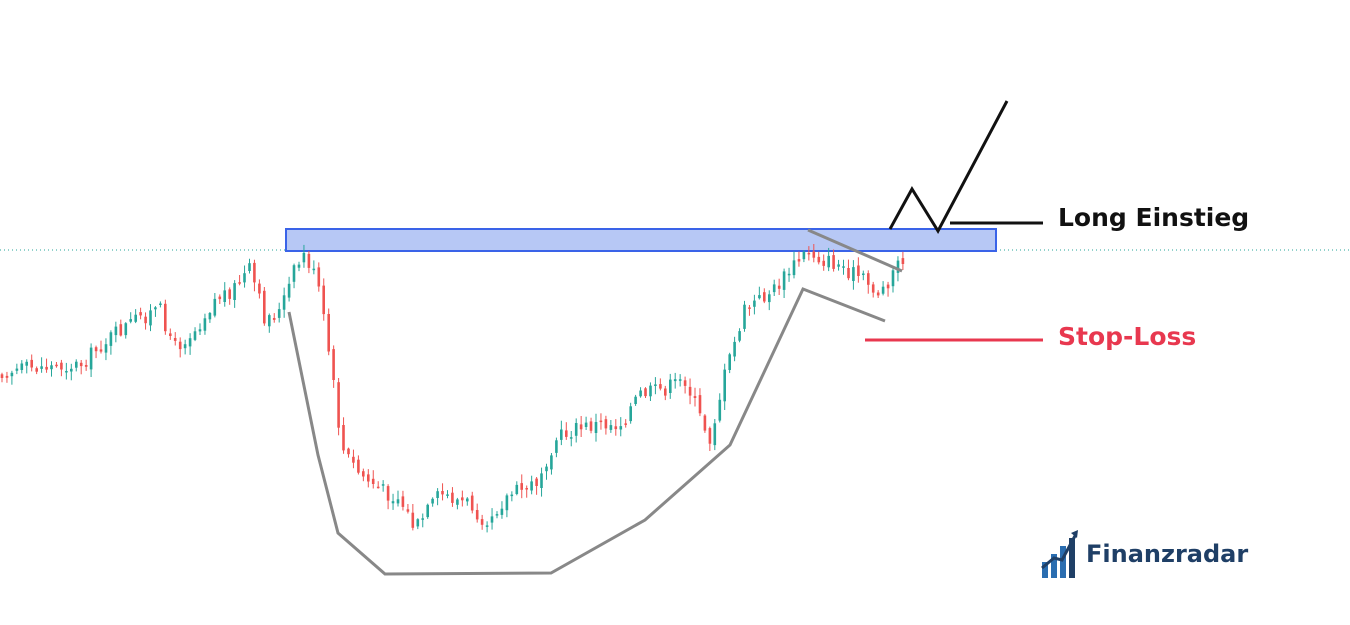 Image resolution: width=1350 pixels, height=625 pixels. I want to click on finanzradar-logo: Finanzradar, so click(1144, 554).